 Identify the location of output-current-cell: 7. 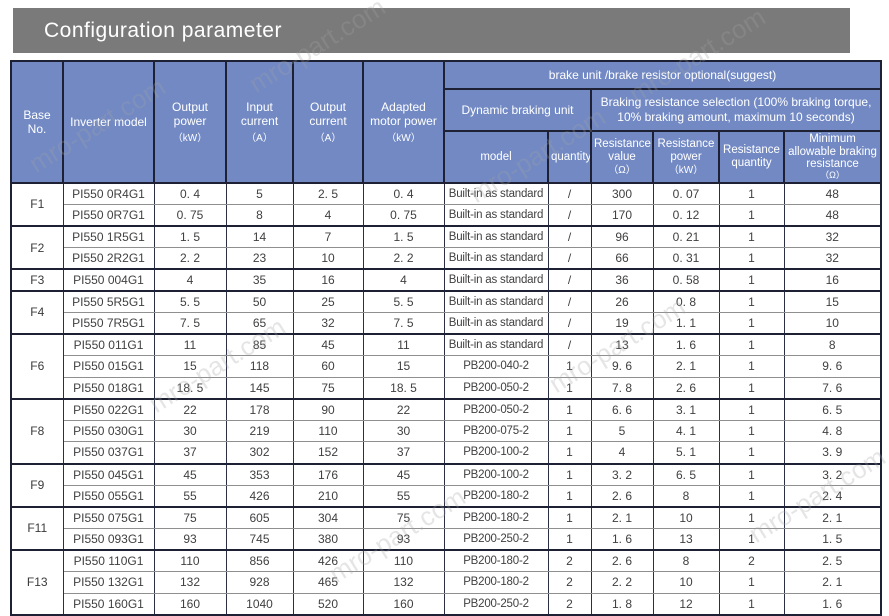
(328, 237).